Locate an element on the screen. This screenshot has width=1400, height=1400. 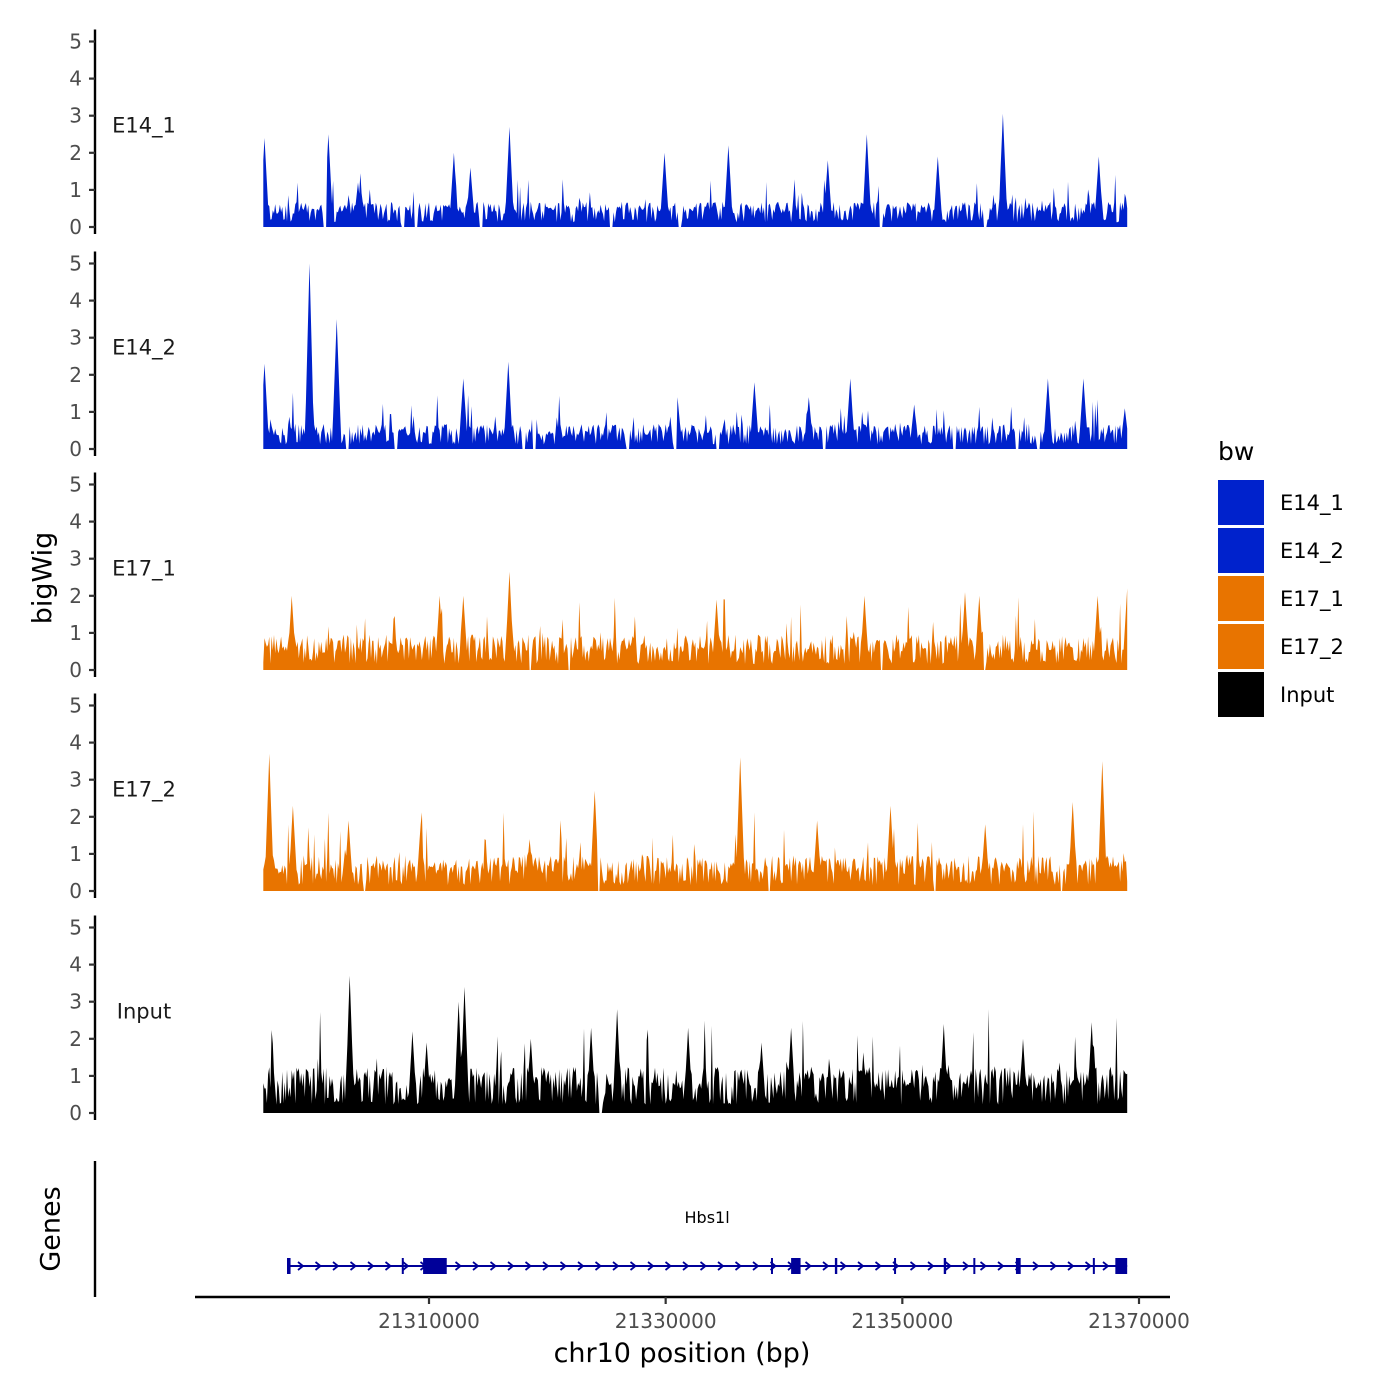
y-tick-label-E17_1-4: 4 is located at coordinates (75, 522).